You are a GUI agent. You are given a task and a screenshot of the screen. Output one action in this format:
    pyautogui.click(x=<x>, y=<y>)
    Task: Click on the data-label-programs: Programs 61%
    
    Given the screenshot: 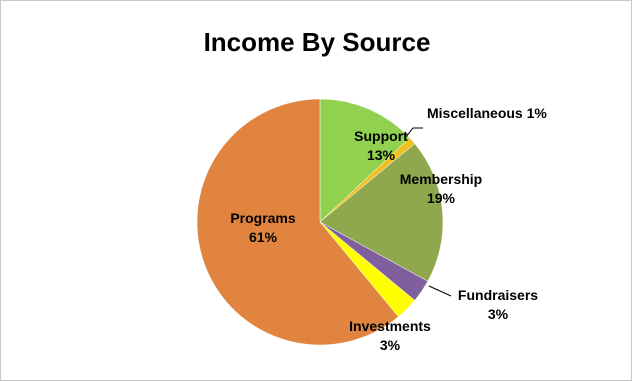 What is the action you would take?
    pyautogui.click(x=263, y=227)
    